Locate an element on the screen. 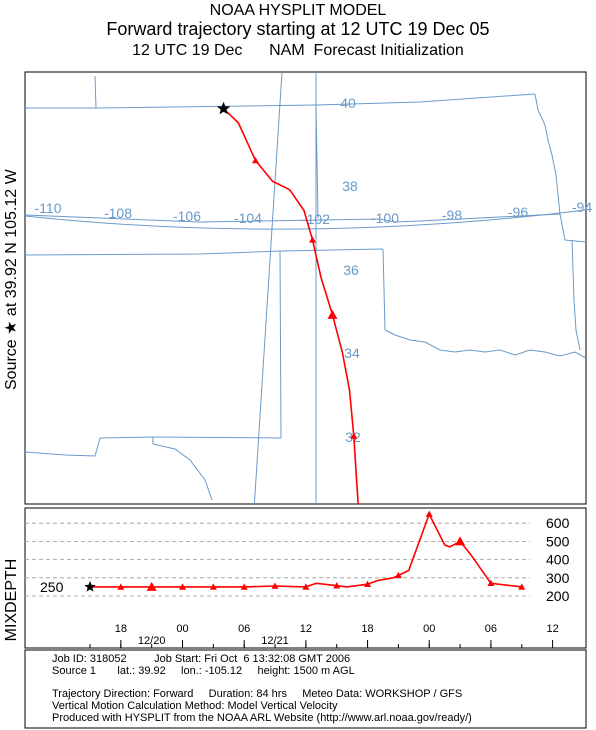 The height and width of the screenshot is (730, 596). start-star-icon is located at coordinates (223, 108).